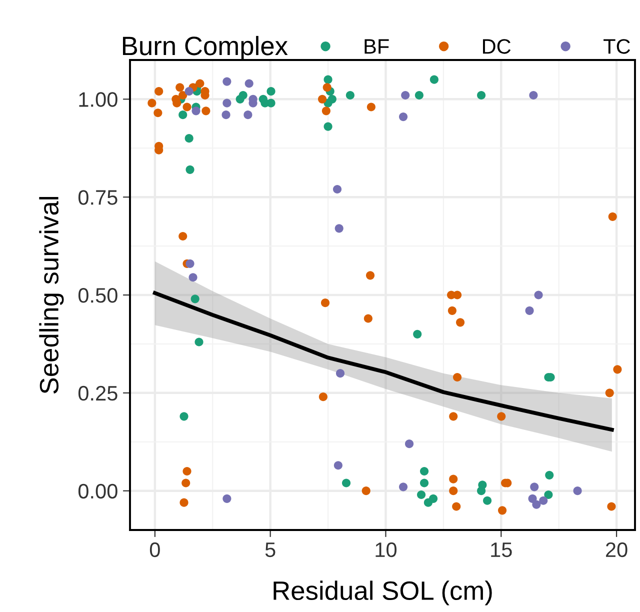  I want to click on x-tick-label: 15, so click(501, 550).